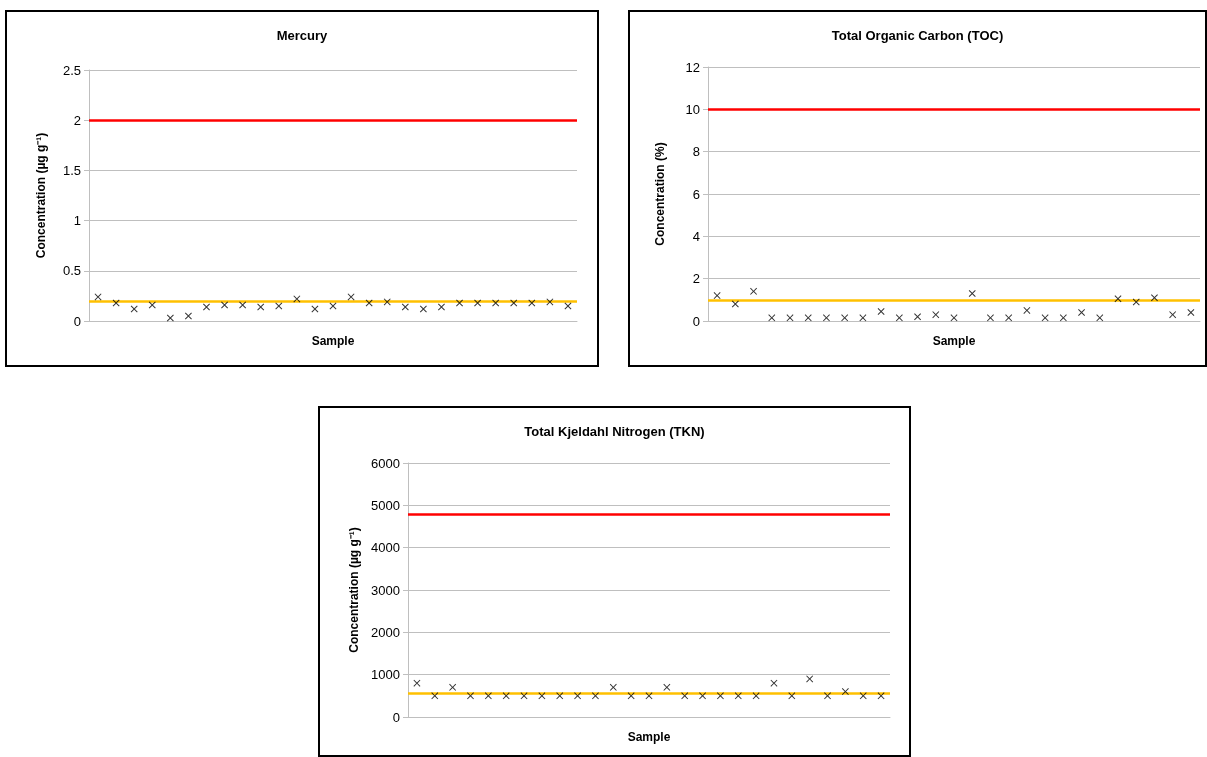 The image size is (1207, 757). Describe the element at coordinates (385, 463) in the screenshot. I see `y-tick-label: 6000` at that location.